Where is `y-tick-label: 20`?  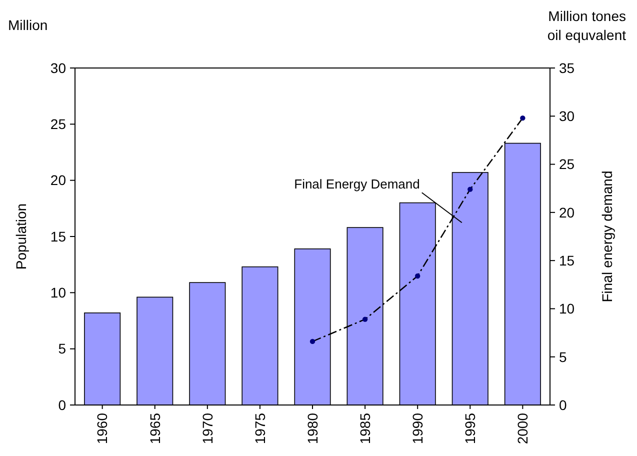 y-tick-label: 20 is located at coordinates (58, 180).